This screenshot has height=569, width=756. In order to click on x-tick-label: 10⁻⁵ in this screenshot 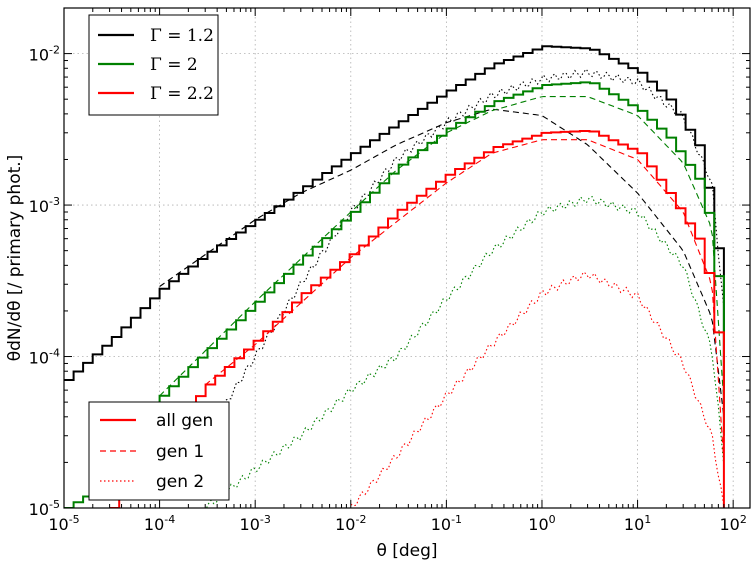, I will do `click(63, 523)`.